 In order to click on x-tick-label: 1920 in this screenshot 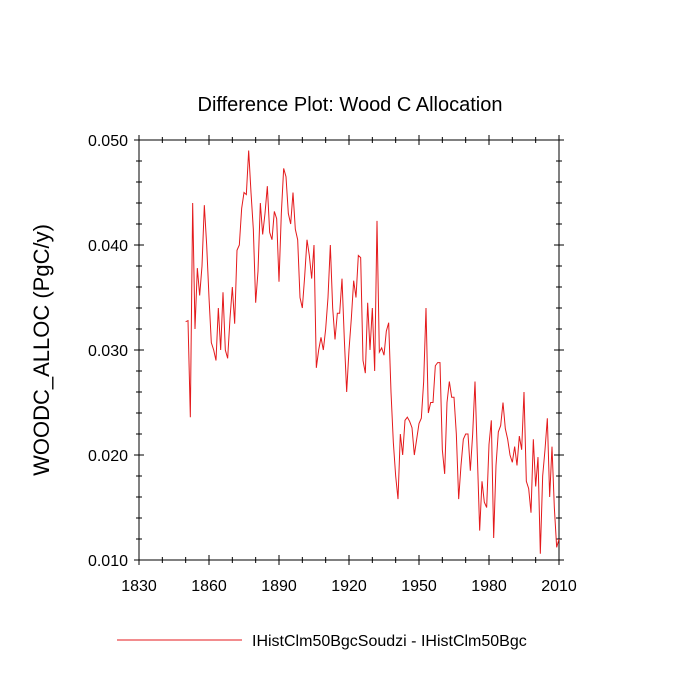, I will do `click(349, 586)`.